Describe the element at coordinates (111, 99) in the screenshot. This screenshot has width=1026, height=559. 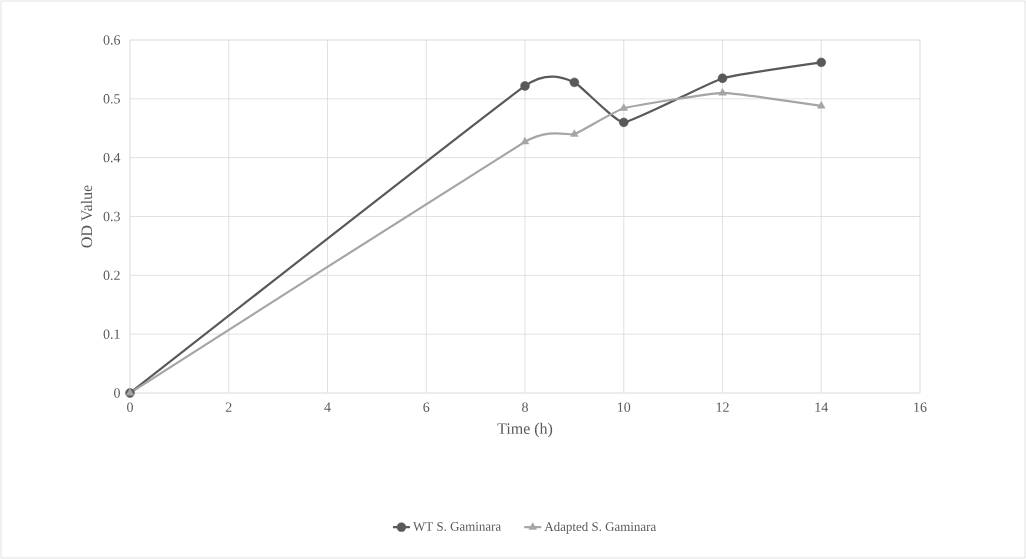
I see `y-tick-label: 0.5` at that location.